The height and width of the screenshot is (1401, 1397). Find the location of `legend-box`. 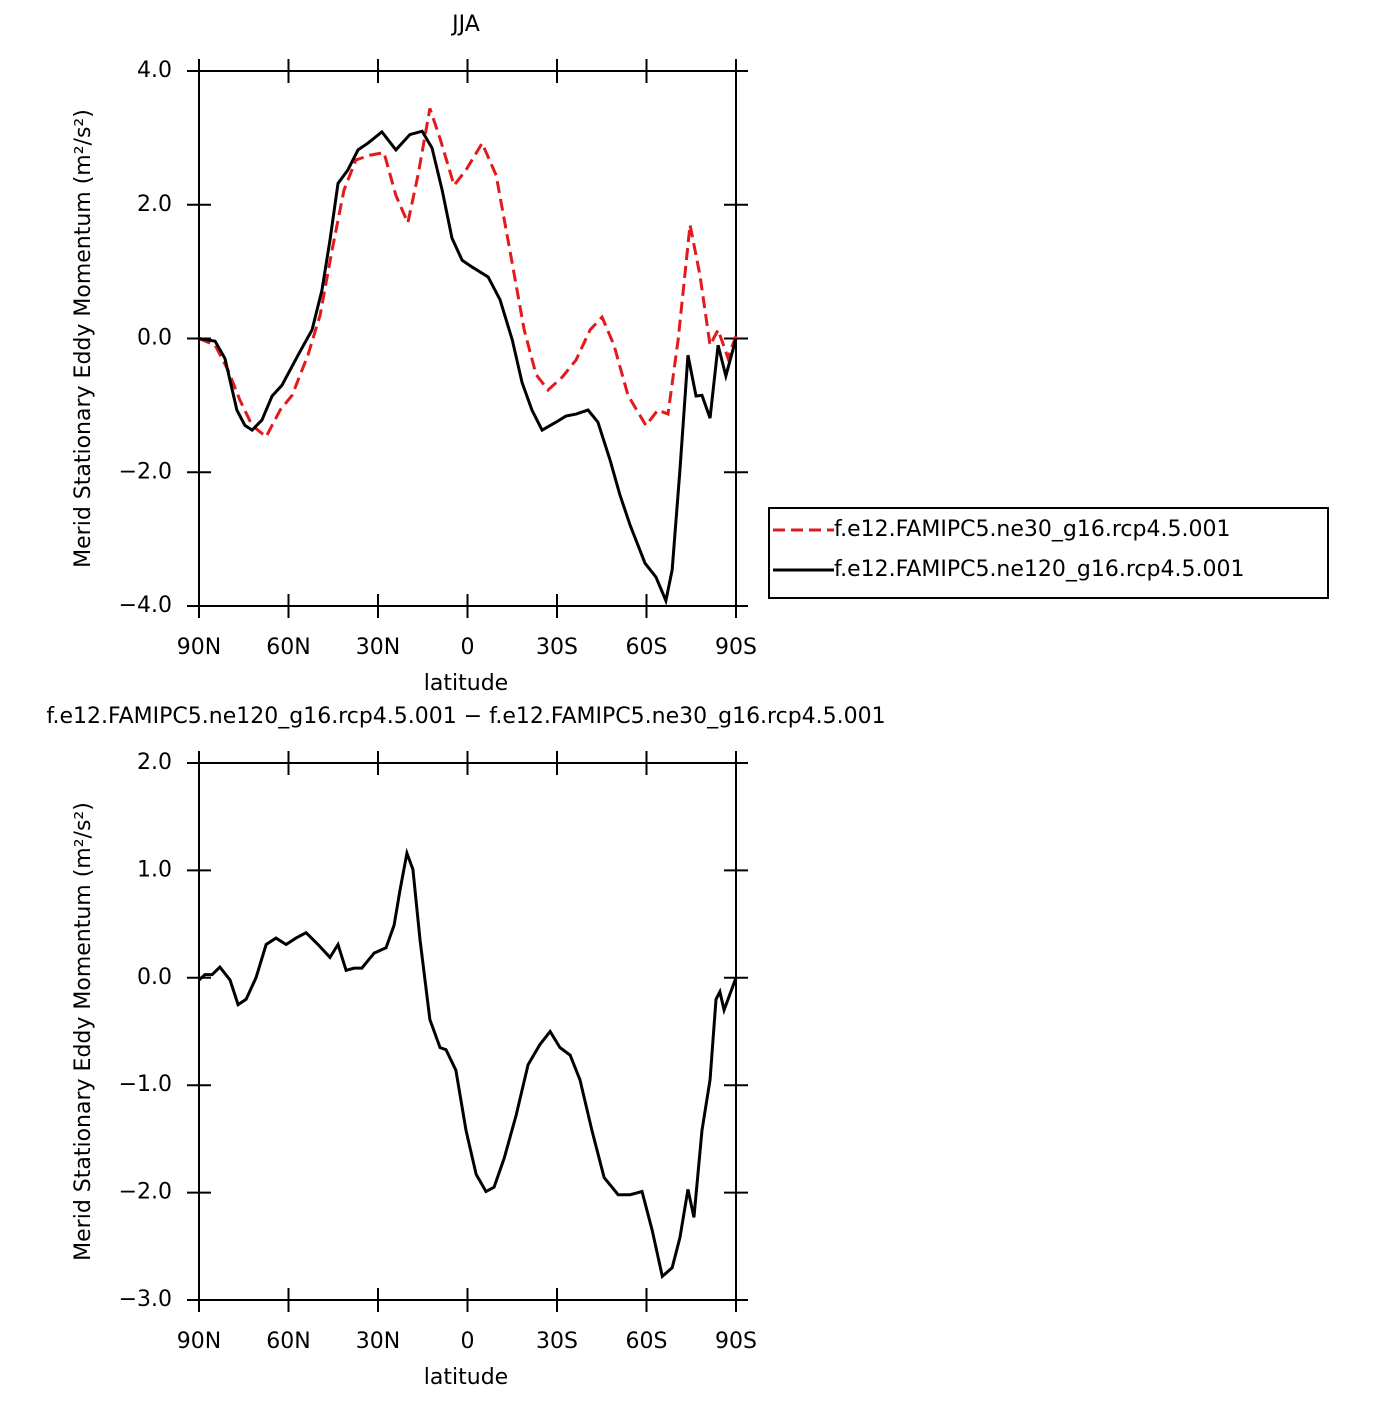

legend-box is located at coordinates (1048, 553).